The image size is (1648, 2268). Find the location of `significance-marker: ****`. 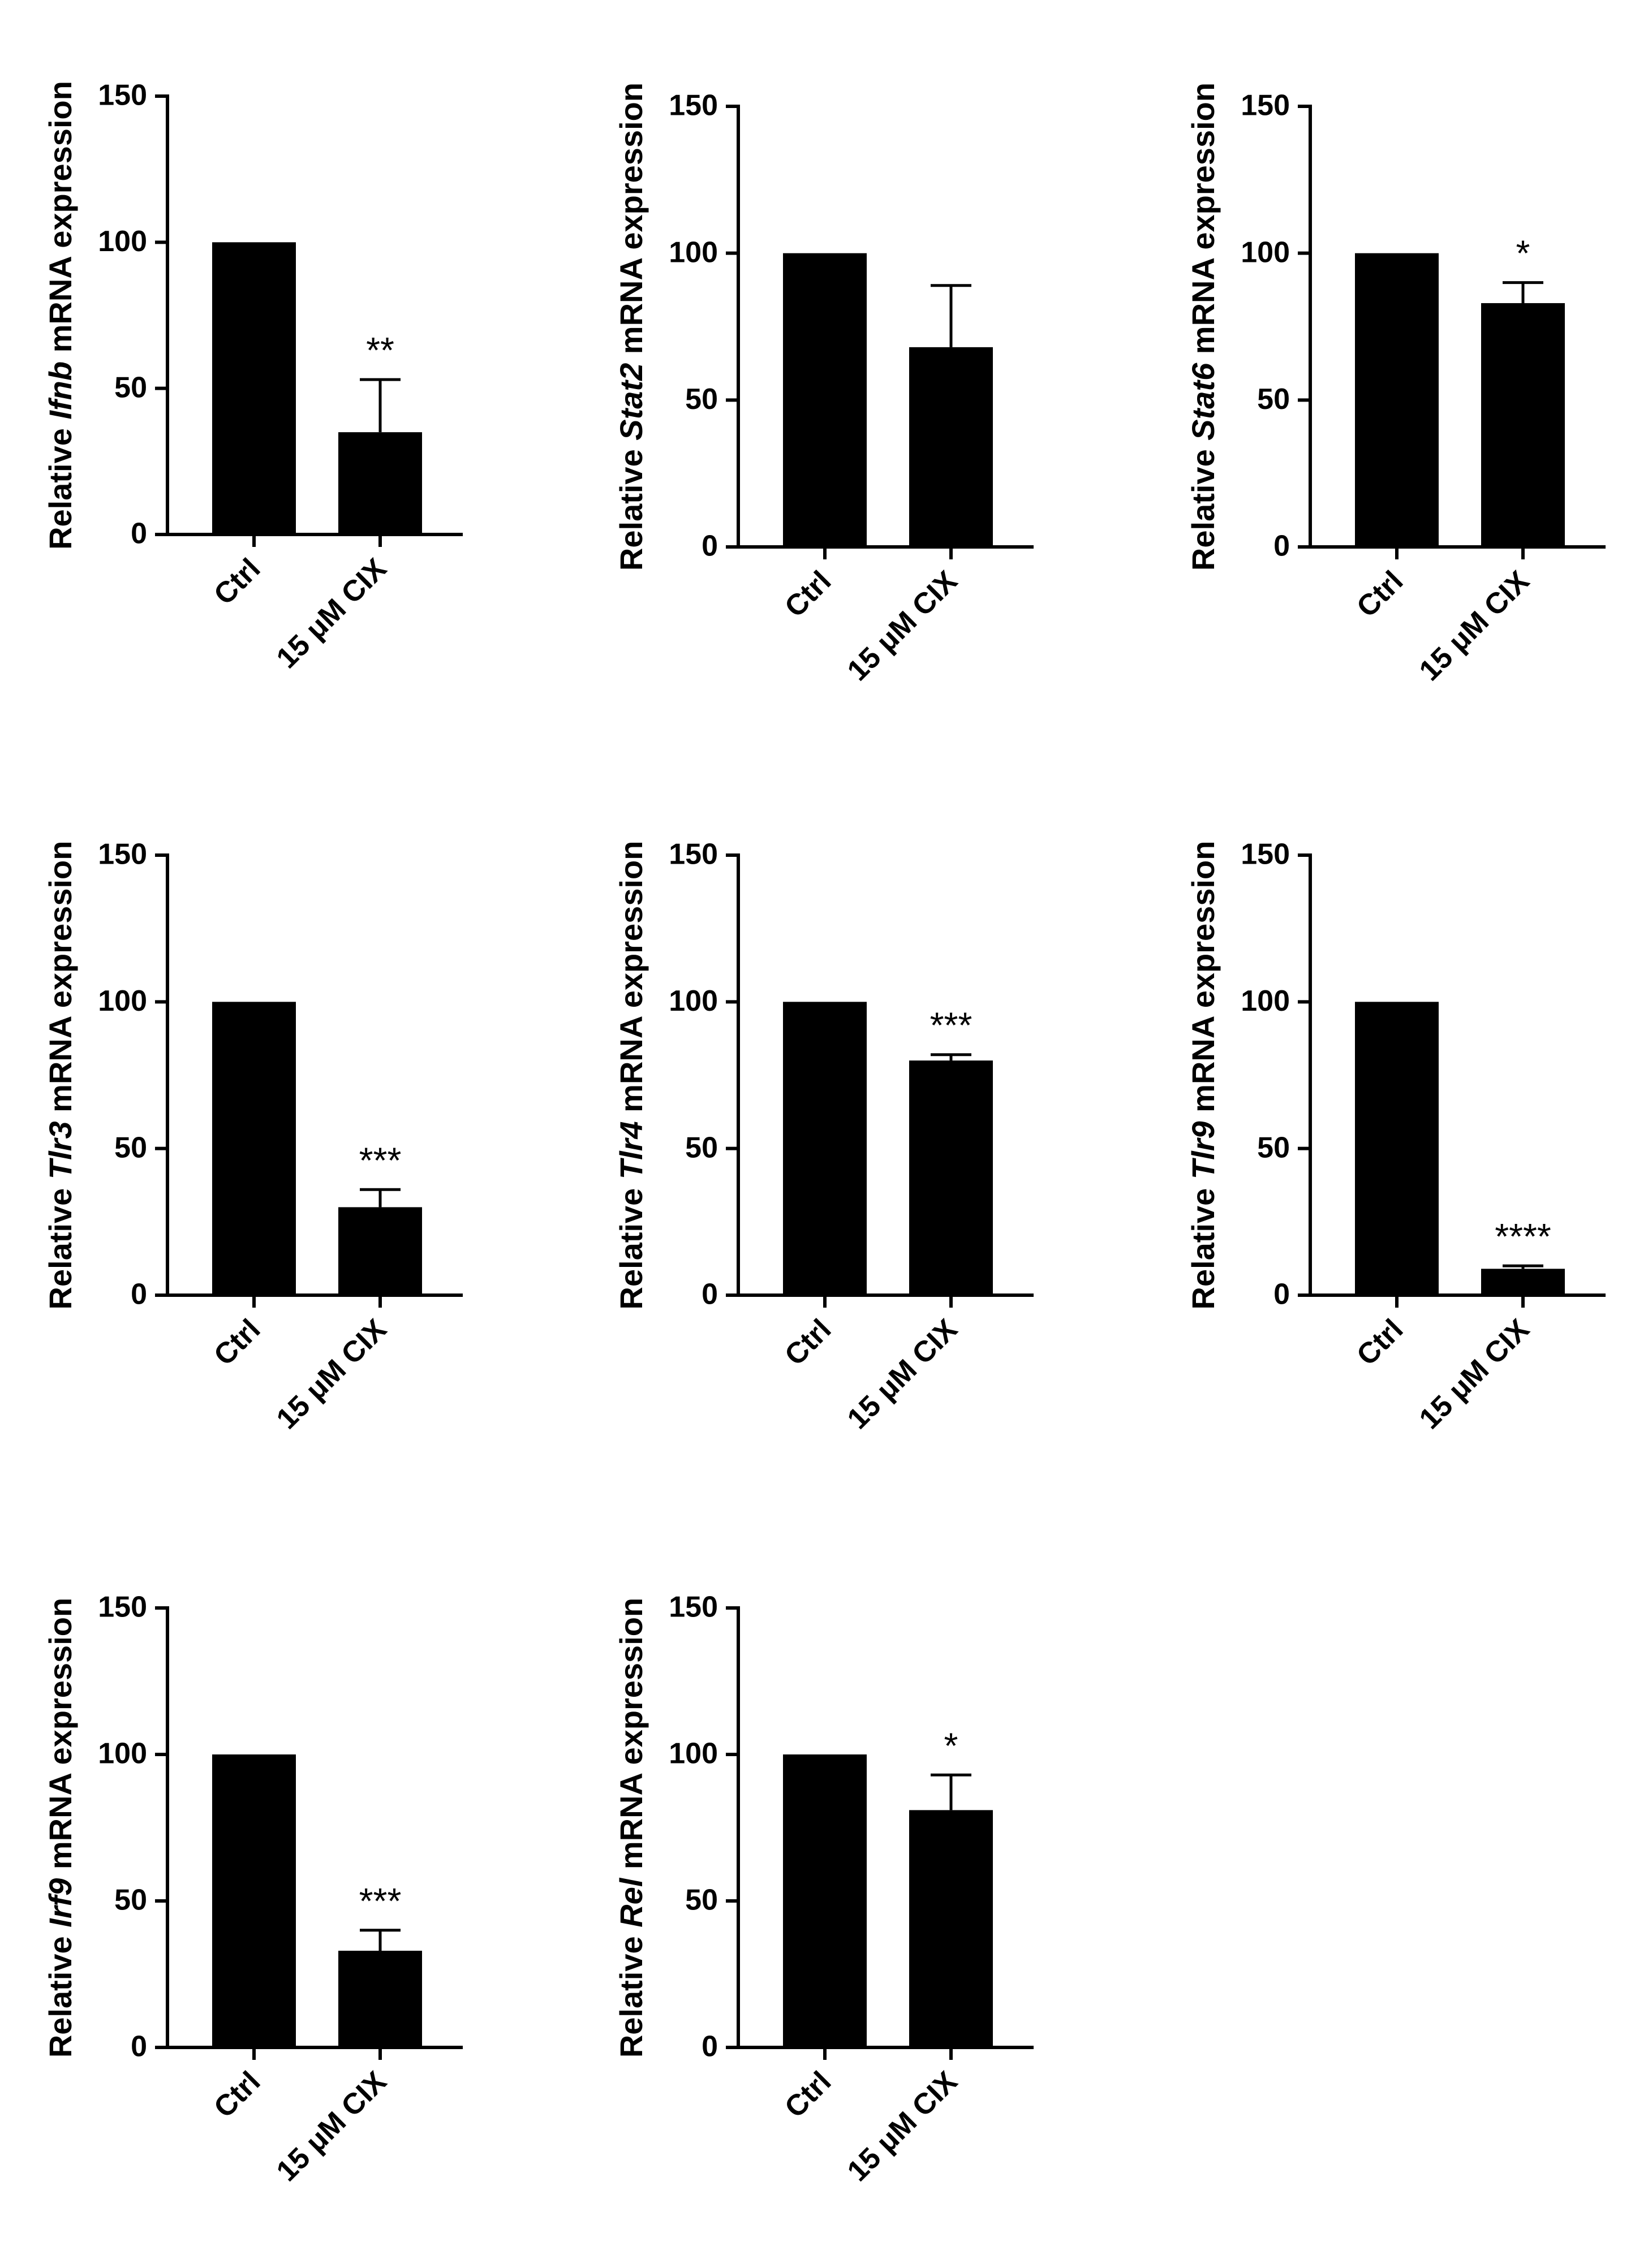

significance-marker: **** is located at coordinates (1523, 1236).